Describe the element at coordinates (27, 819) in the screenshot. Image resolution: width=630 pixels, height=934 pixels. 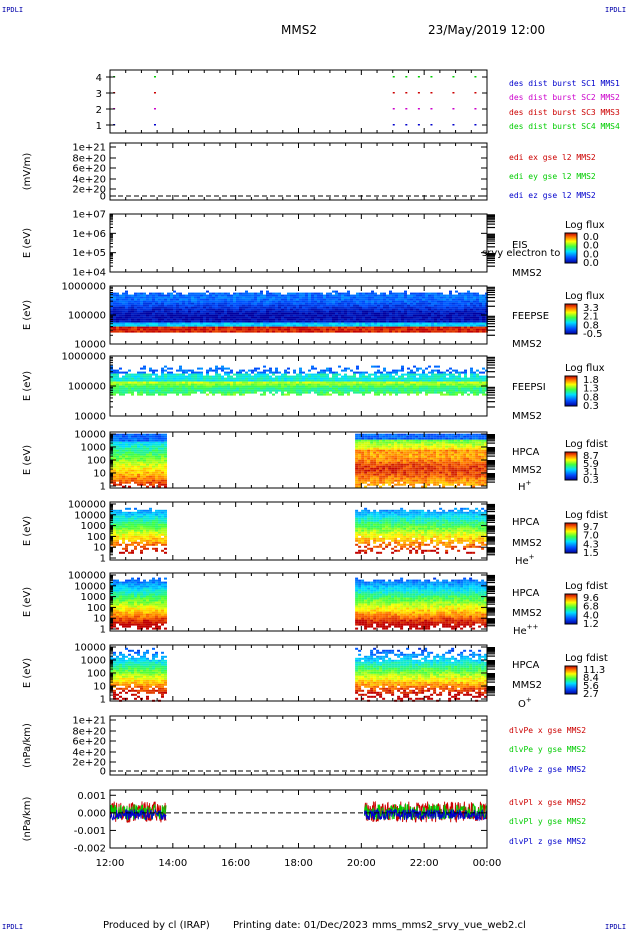
I see `divpi-ylabel: (nPa/km)` at that location.